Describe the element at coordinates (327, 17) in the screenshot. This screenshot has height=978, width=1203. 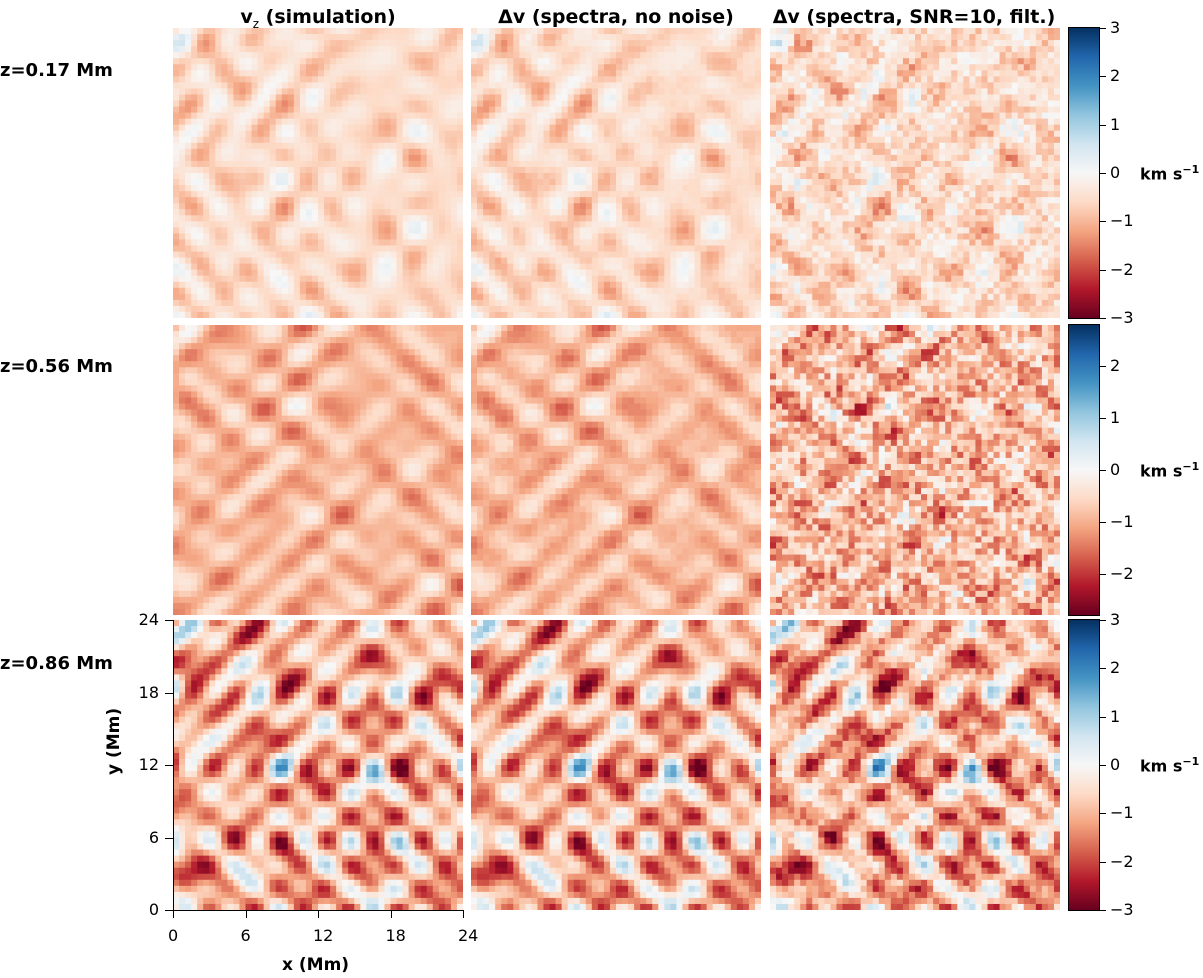
I see `column-title-rest: (simulation)` at that location.